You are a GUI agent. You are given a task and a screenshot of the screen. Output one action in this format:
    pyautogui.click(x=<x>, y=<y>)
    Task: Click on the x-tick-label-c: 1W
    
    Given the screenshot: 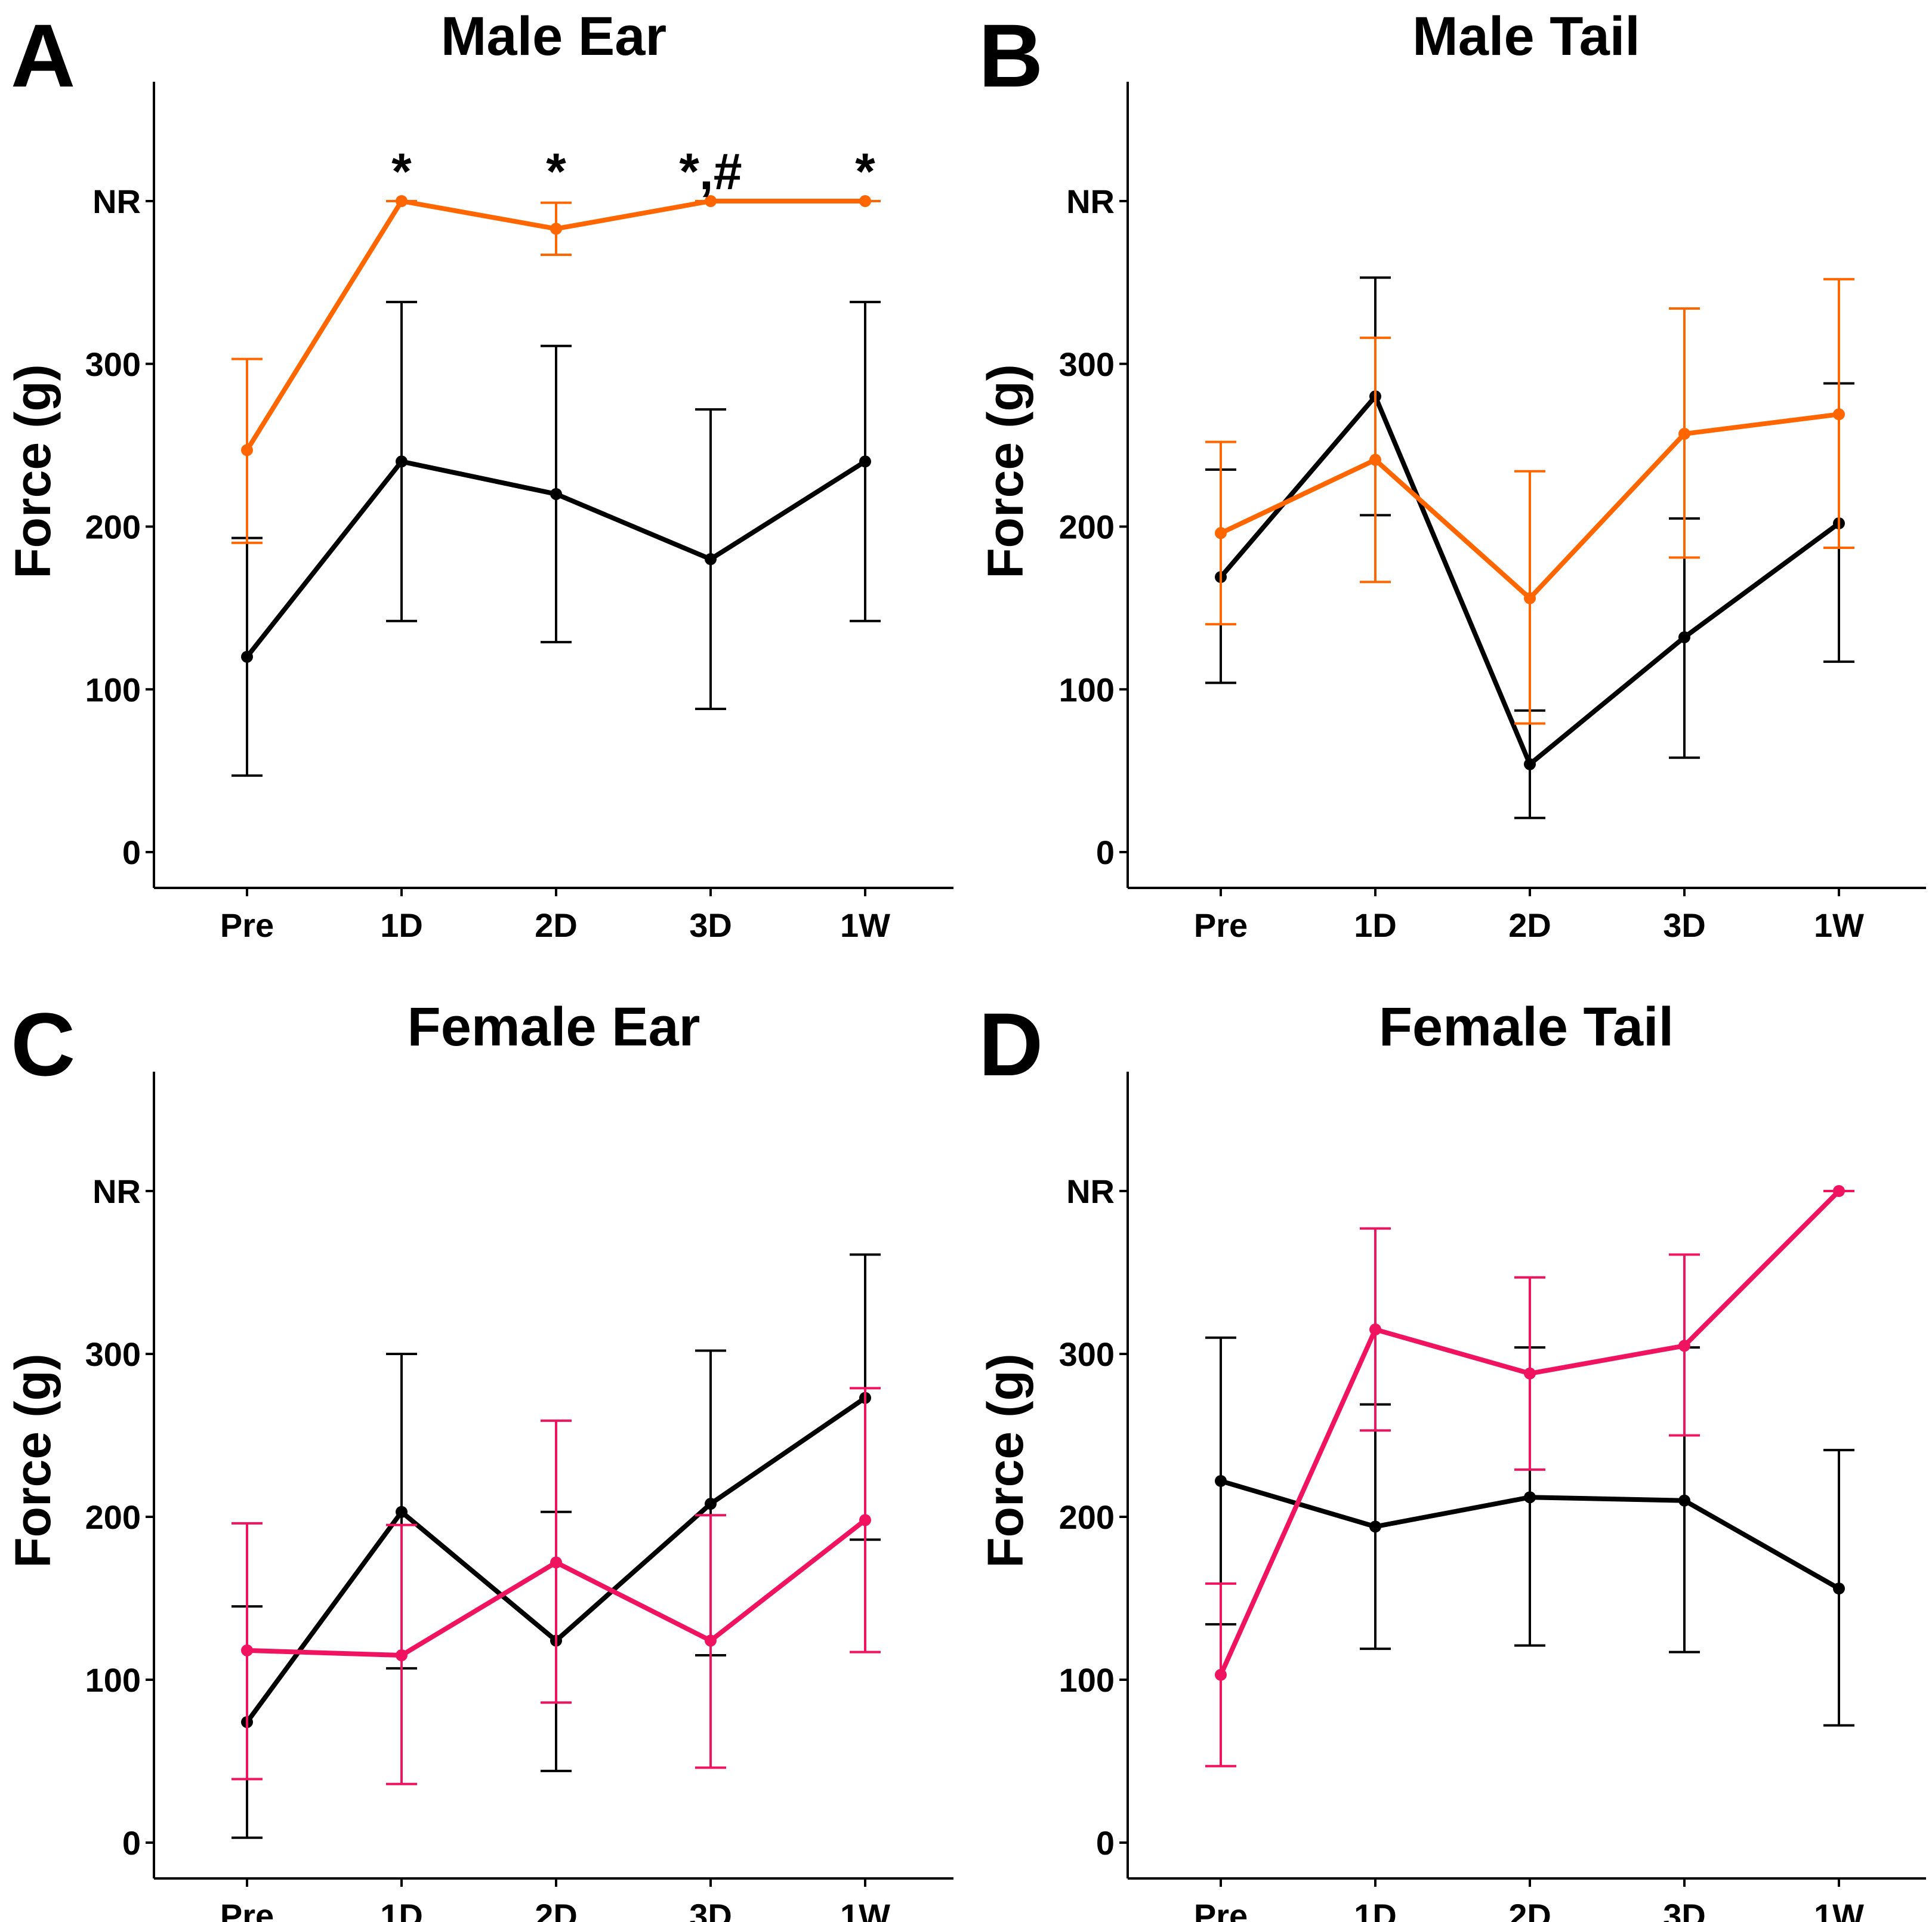 What is the action you would take?
    pyautogui.click(x=865, y=1909)
    